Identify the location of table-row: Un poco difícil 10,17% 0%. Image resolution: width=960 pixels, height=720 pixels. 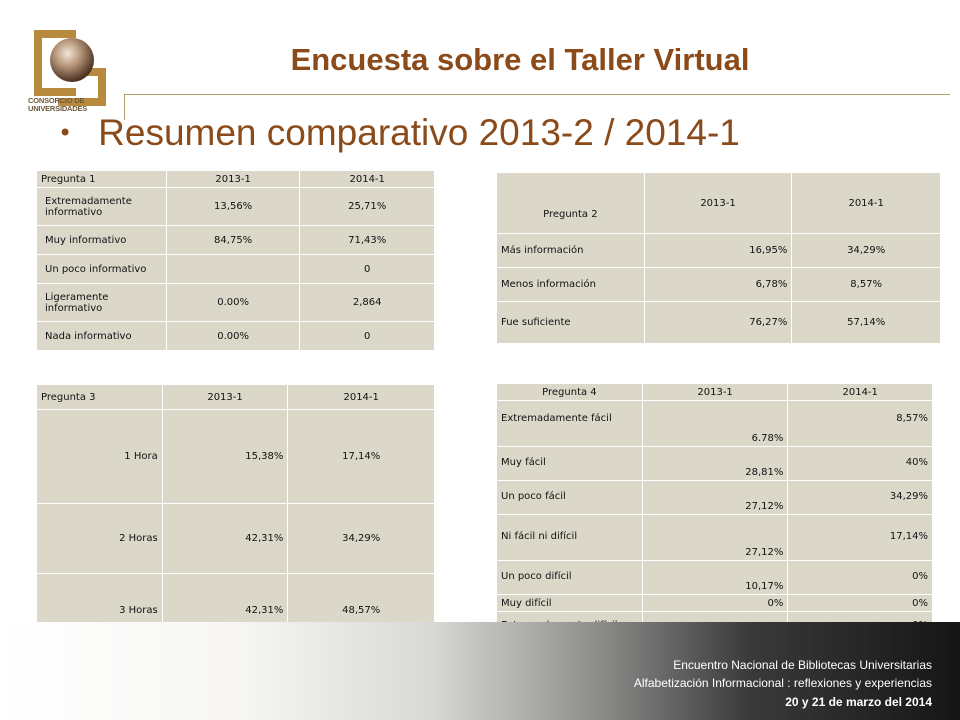
(714, 577).